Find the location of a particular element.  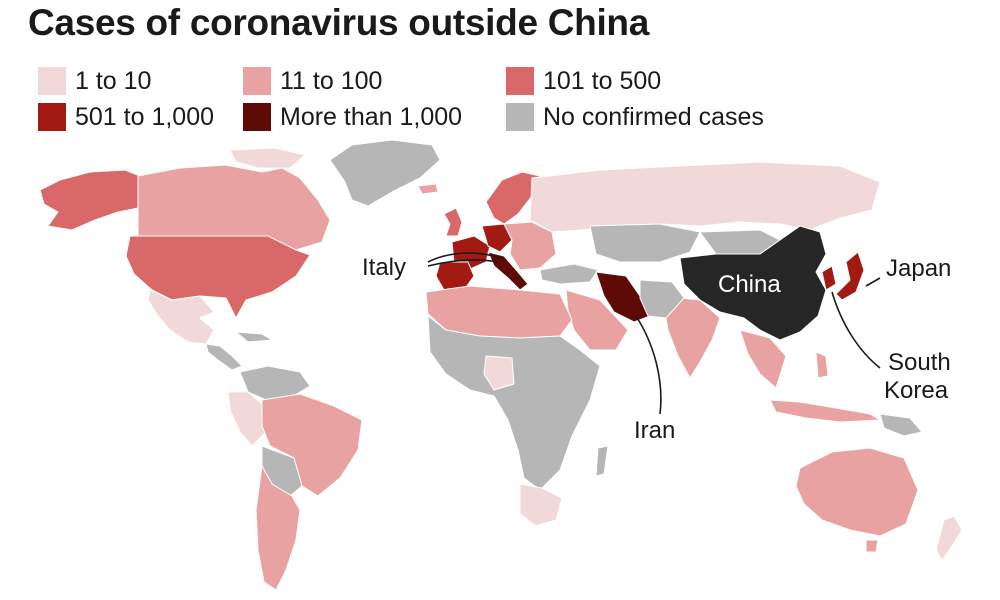

japan-leader-line is located at coordinates (873, 282).